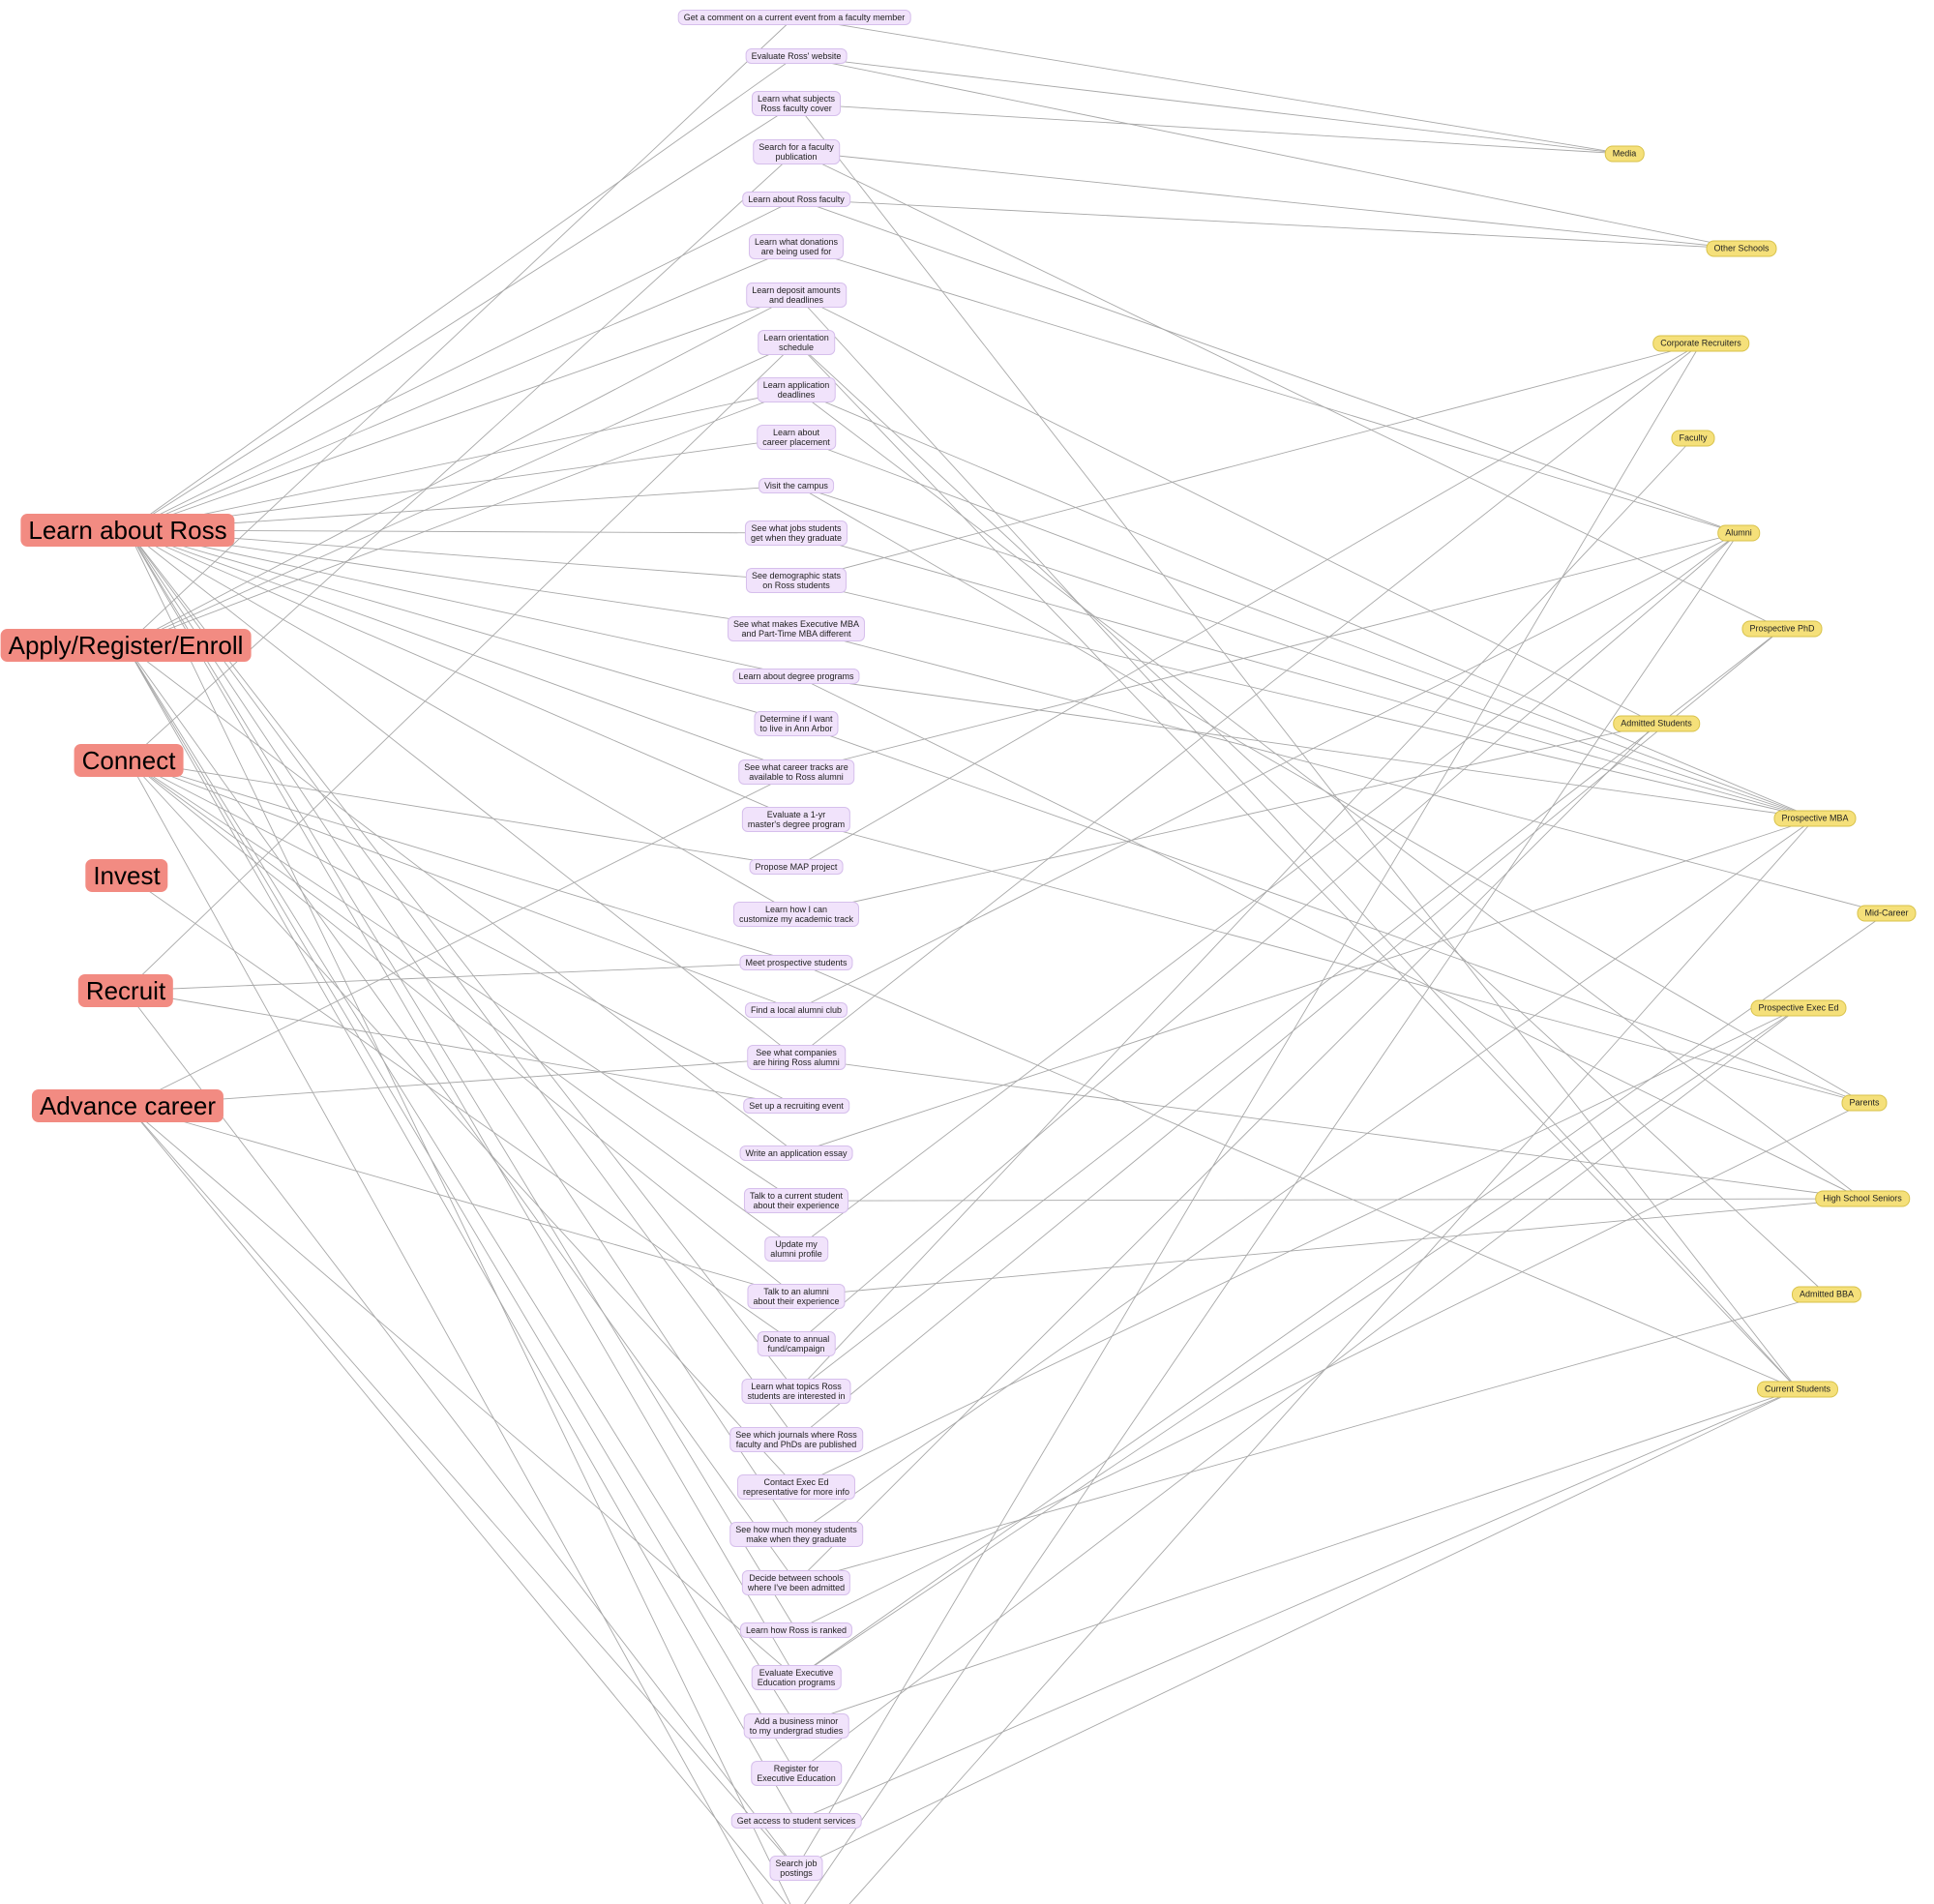 The image size is (1934, 1904). What do you see at coordinates (796, 300) in the screenshot?
I see `task-label-line: and deadlines` at bounding box center [796, 300].